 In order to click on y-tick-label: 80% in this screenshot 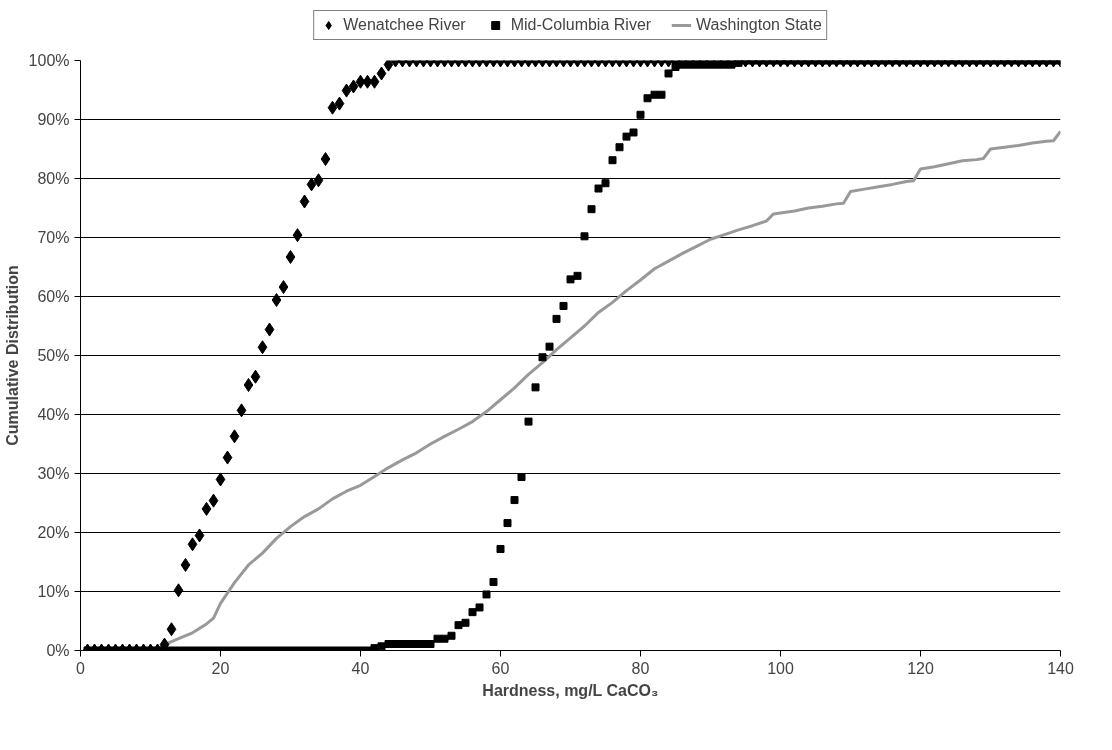, I will do `click(53, 178)`.